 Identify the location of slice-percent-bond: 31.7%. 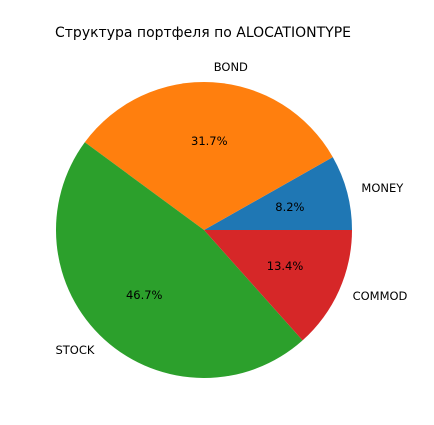
(209, 141).